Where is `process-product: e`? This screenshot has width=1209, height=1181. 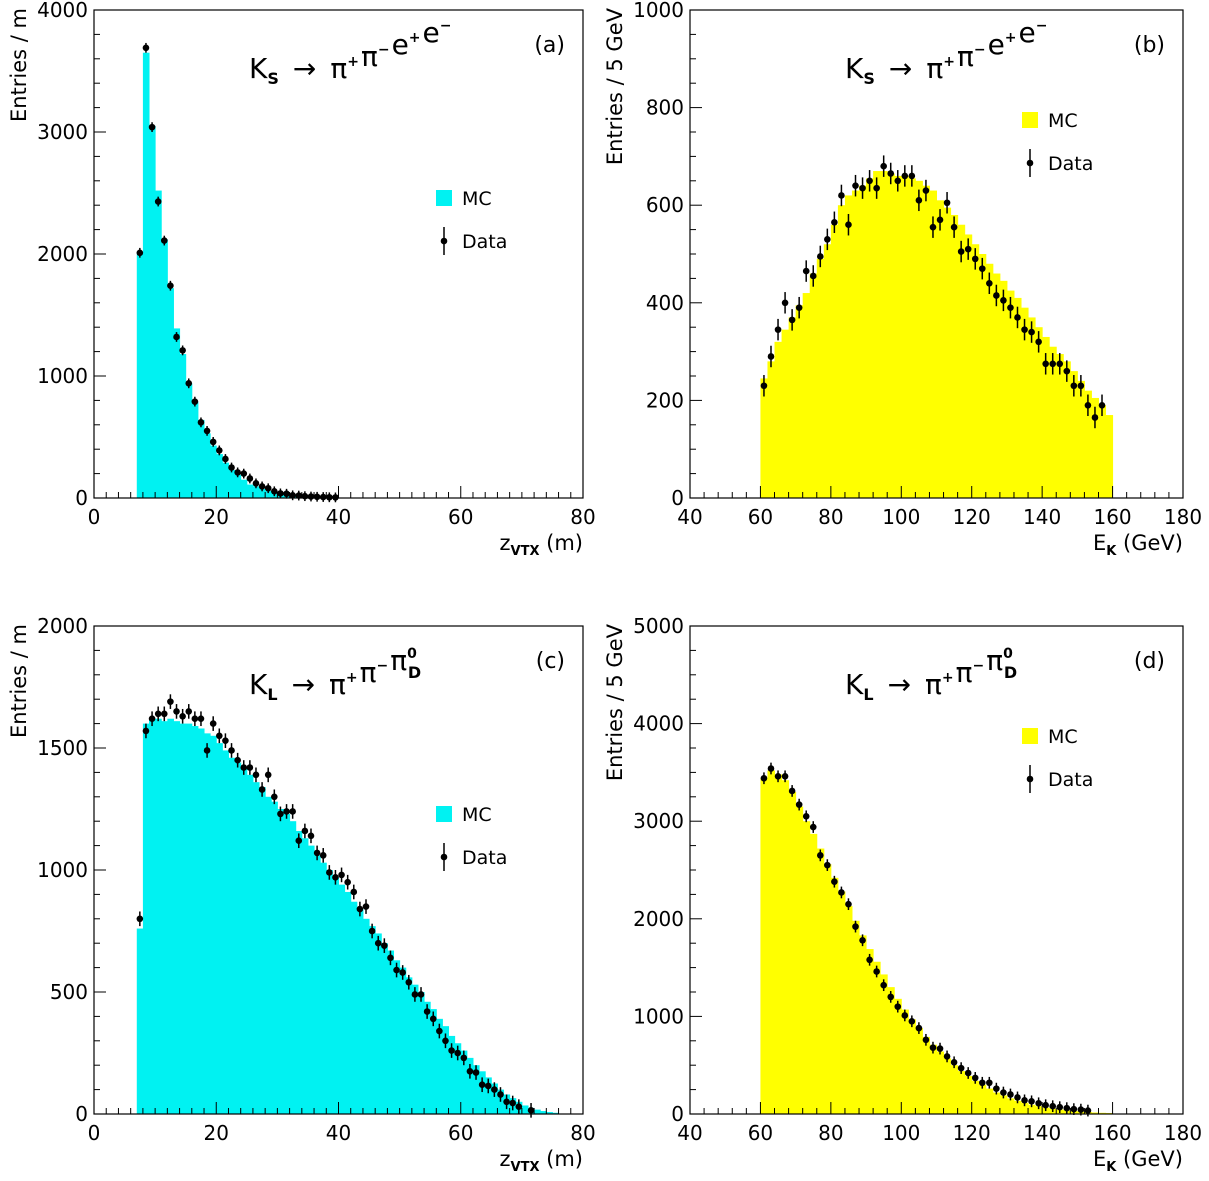
process-product: e is located at coordinates (1027, 32).